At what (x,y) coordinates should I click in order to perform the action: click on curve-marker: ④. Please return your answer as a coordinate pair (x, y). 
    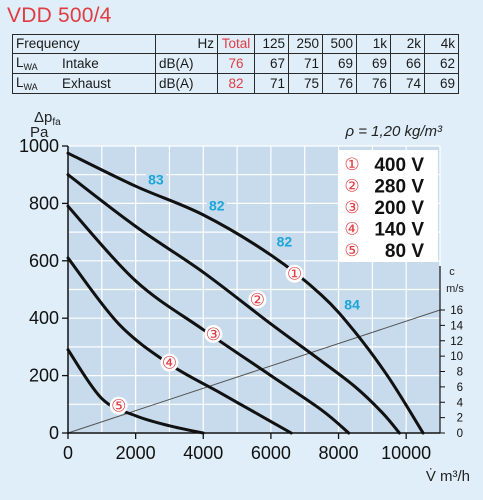
    Looking at the image, I should click on (169, 363).